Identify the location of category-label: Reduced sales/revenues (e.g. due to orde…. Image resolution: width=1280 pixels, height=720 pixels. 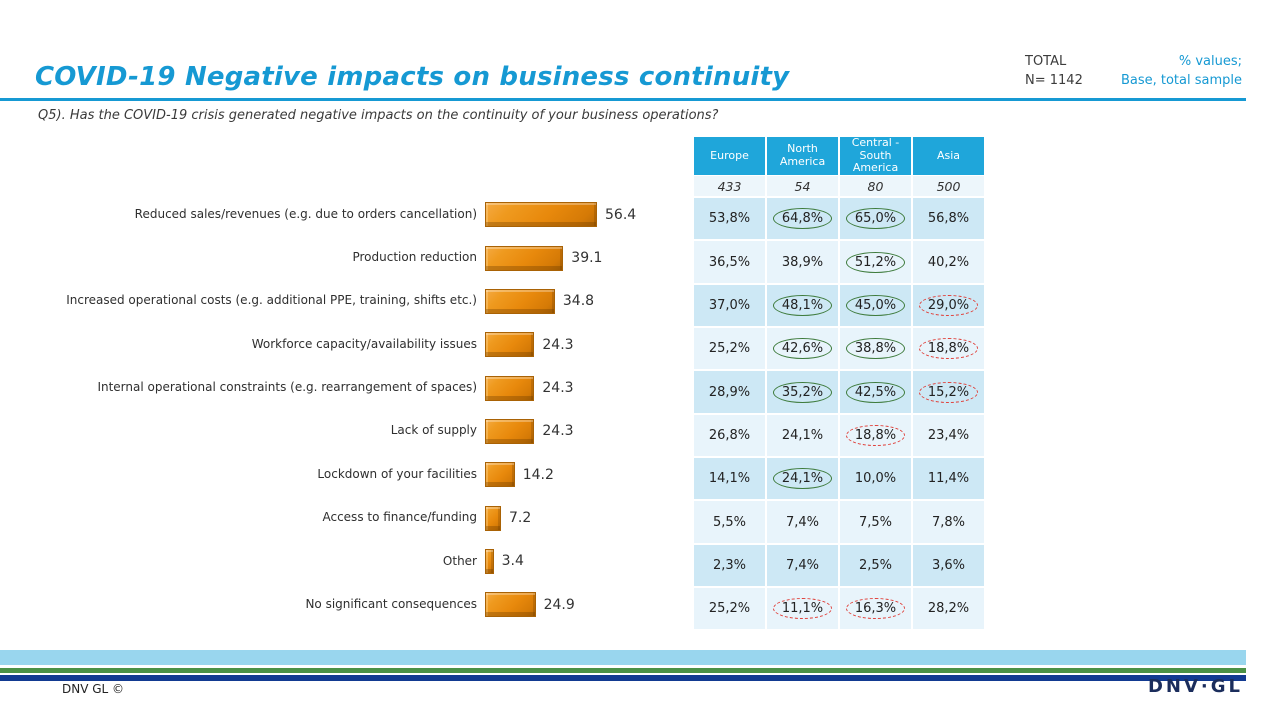
(305, 213).